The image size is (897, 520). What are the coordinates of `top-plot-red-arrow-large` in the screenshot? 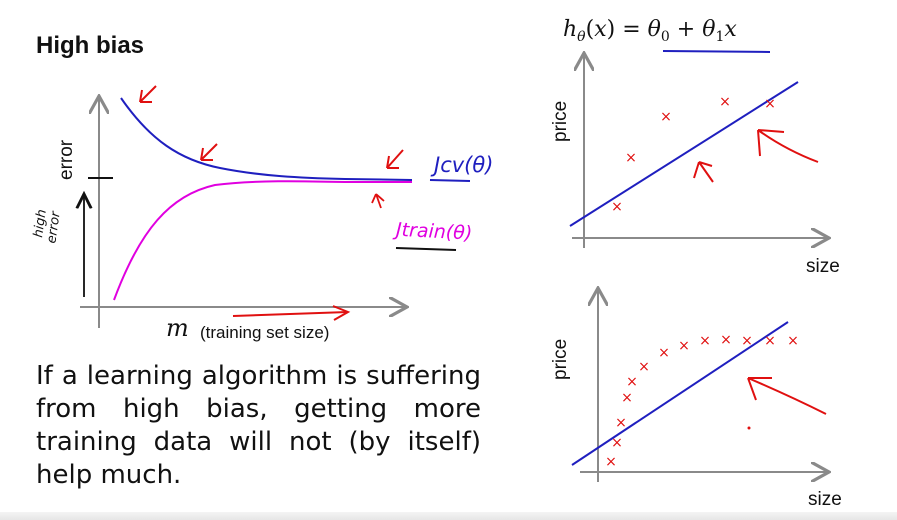 It's located at (788, 146).